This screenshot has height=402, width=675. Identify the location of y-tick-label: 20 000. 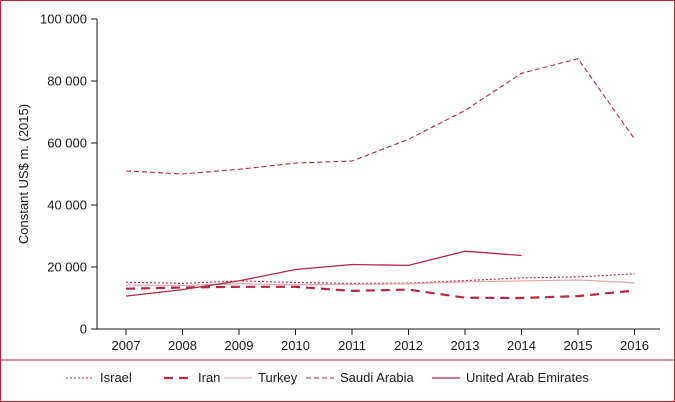
(67, 267).